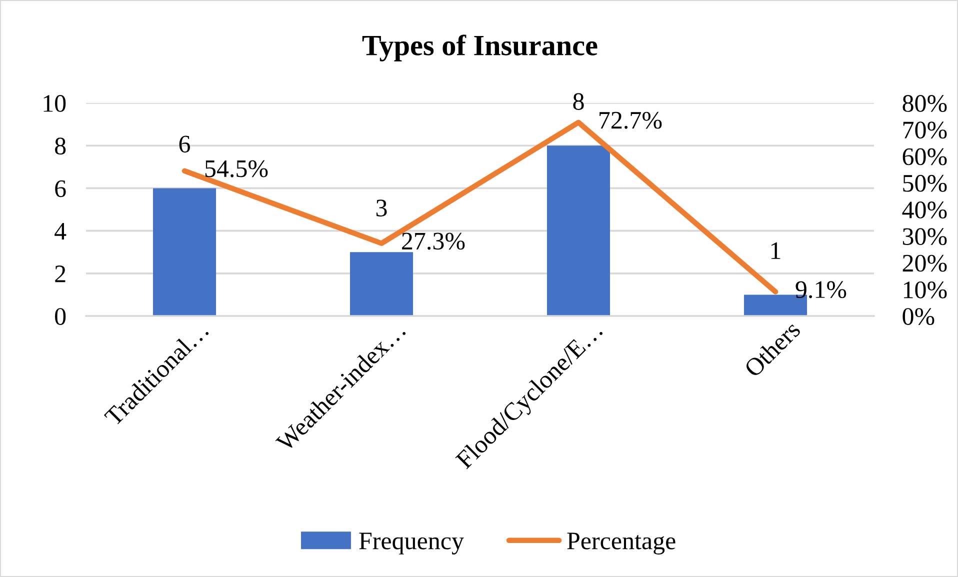  Describe the element at coordinates (631, 120) in the screenshot. I see `data-label: 72.7%` at that location.